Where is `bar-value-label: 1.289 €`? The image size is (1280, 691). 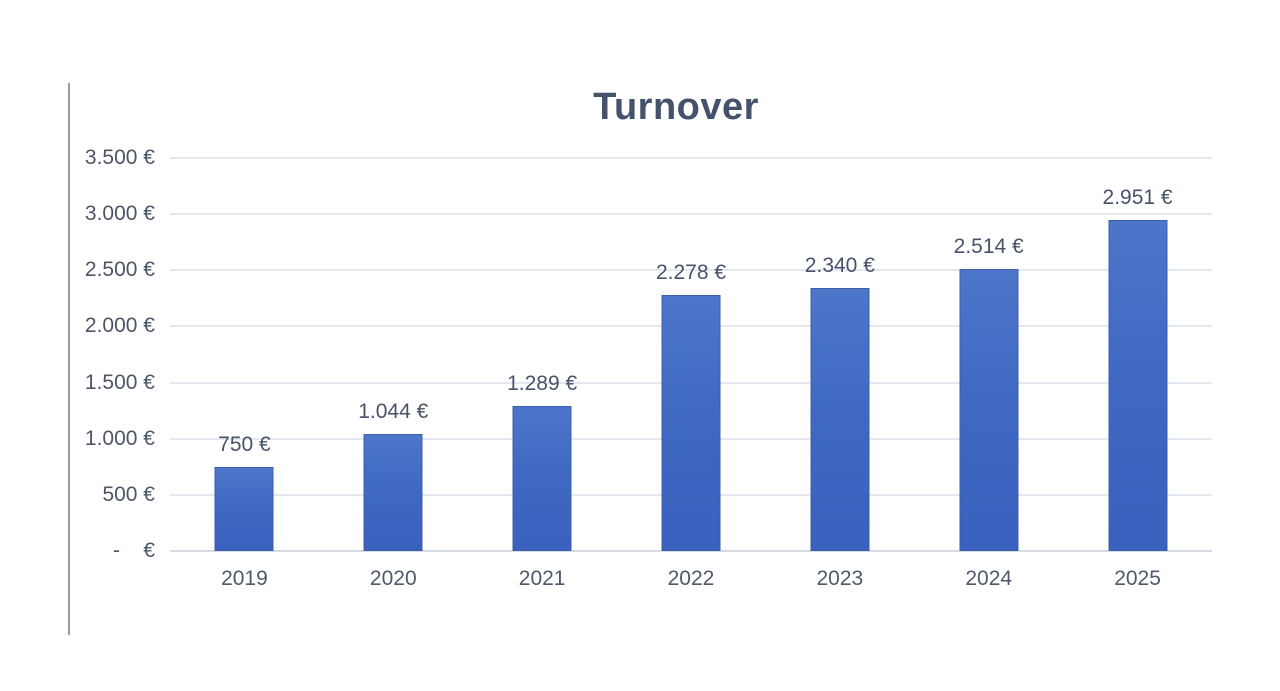
bar-value-label: 1.289 € is located at coordinates (542, 384).